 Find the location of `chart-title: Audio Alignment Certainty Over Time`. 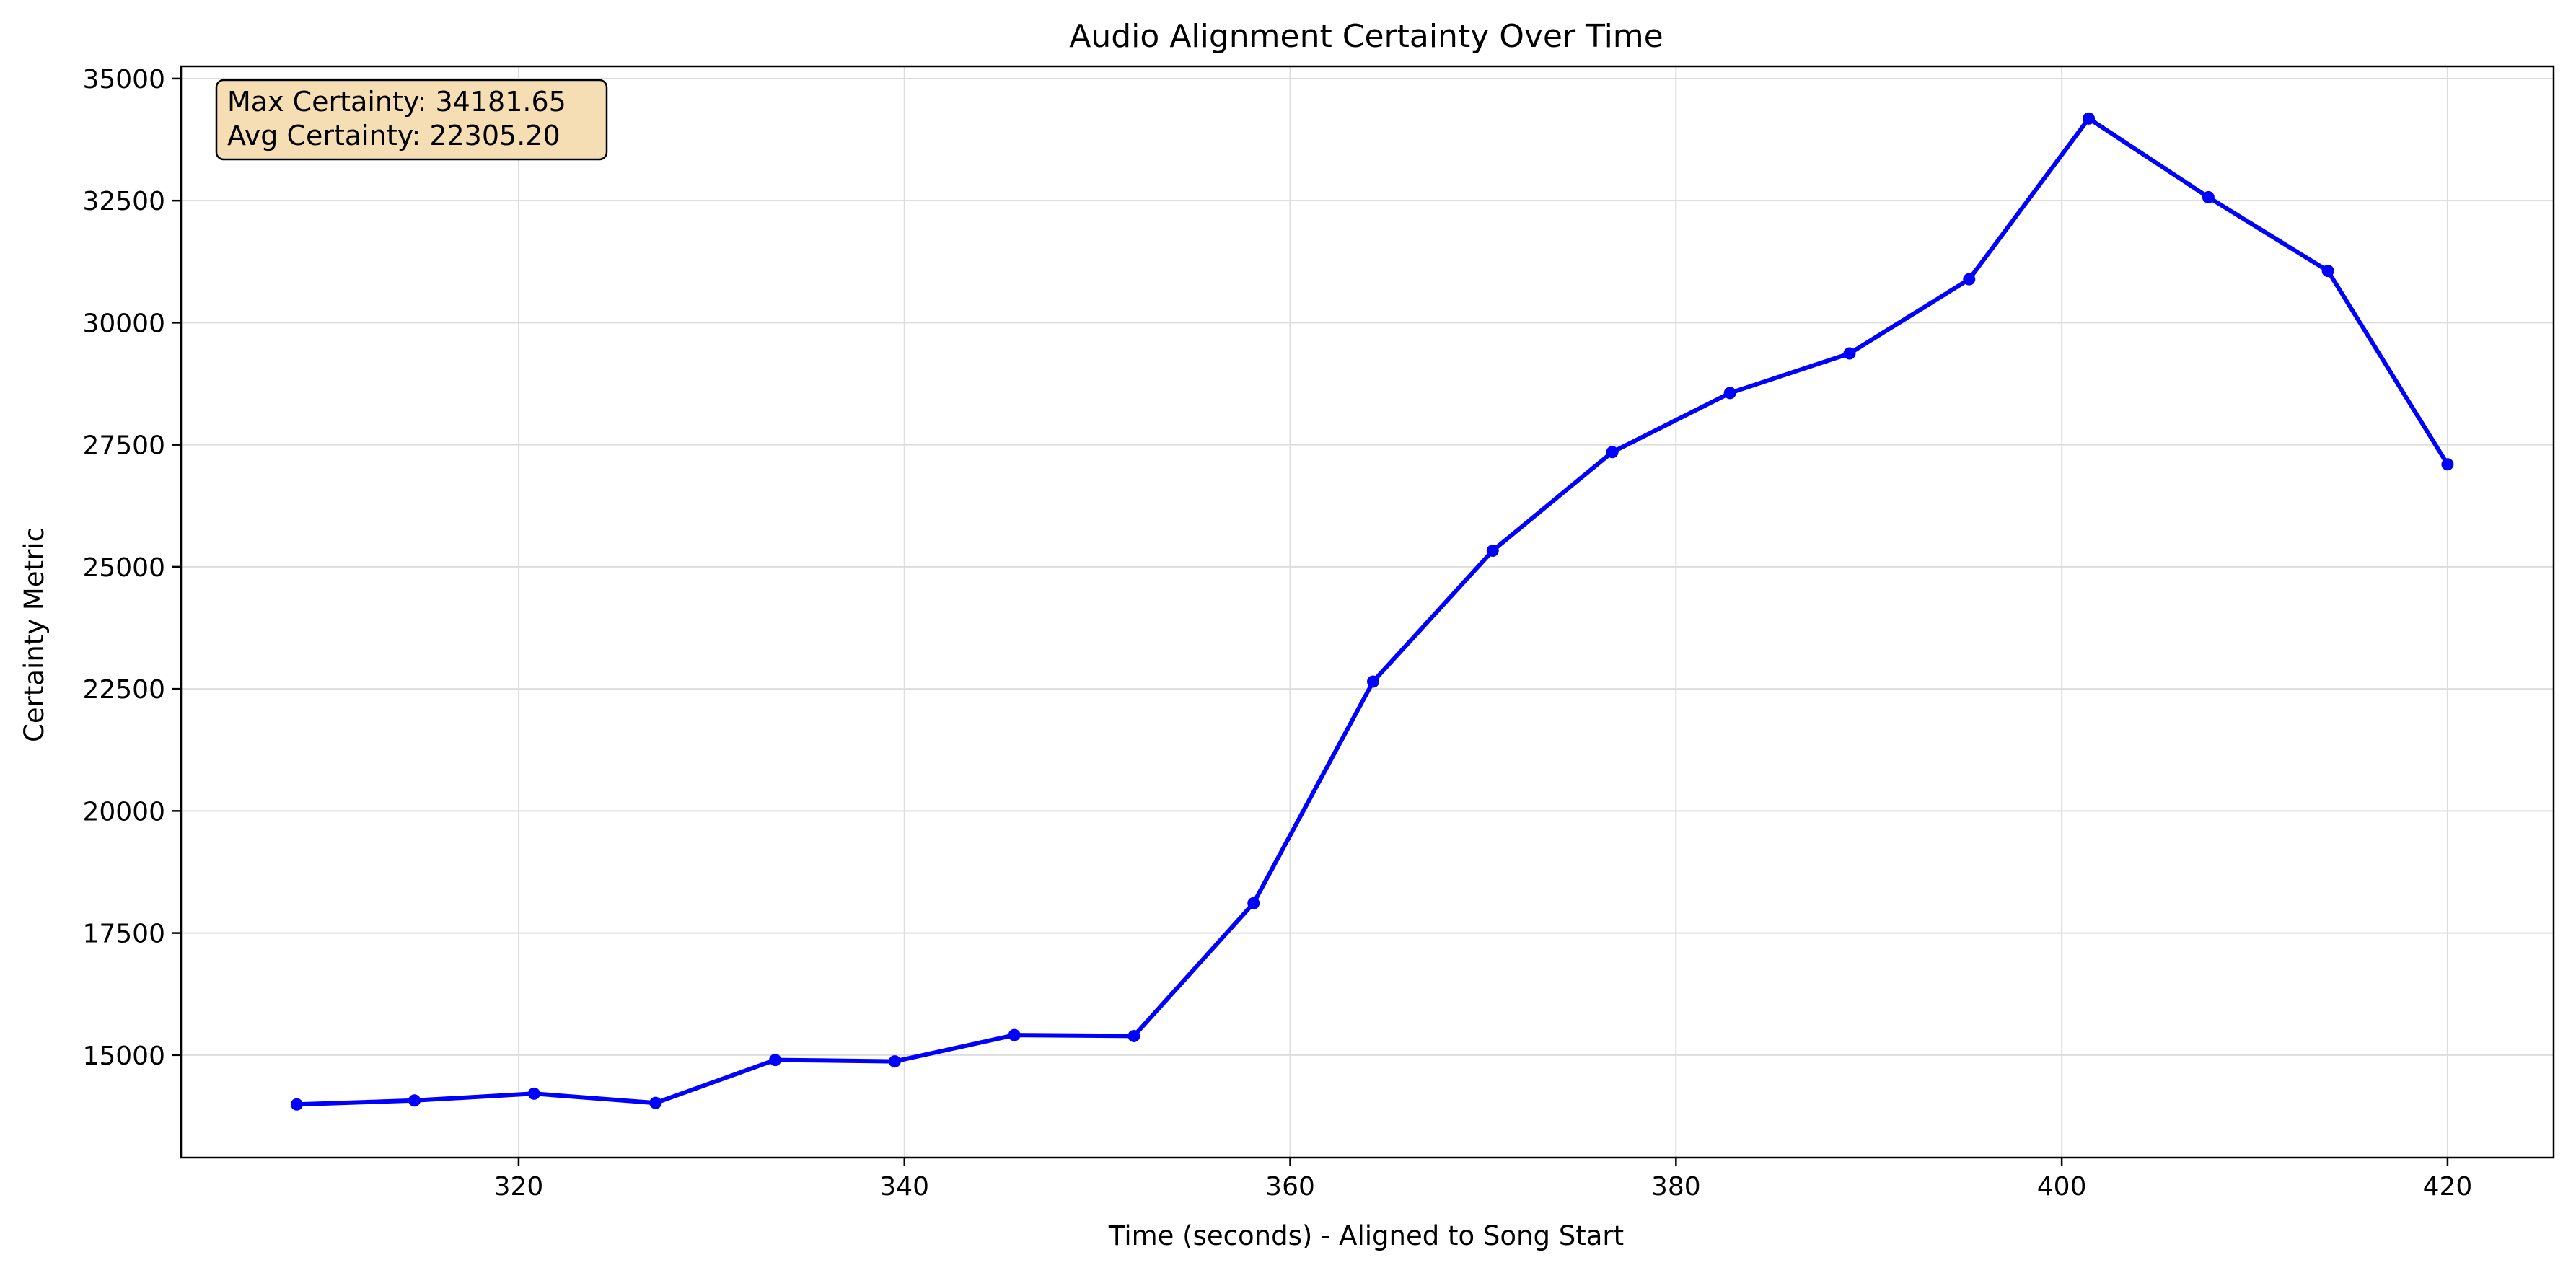

chart-title: Audio Alignment Certainty Over Time is located at coordinates (1366, 36).